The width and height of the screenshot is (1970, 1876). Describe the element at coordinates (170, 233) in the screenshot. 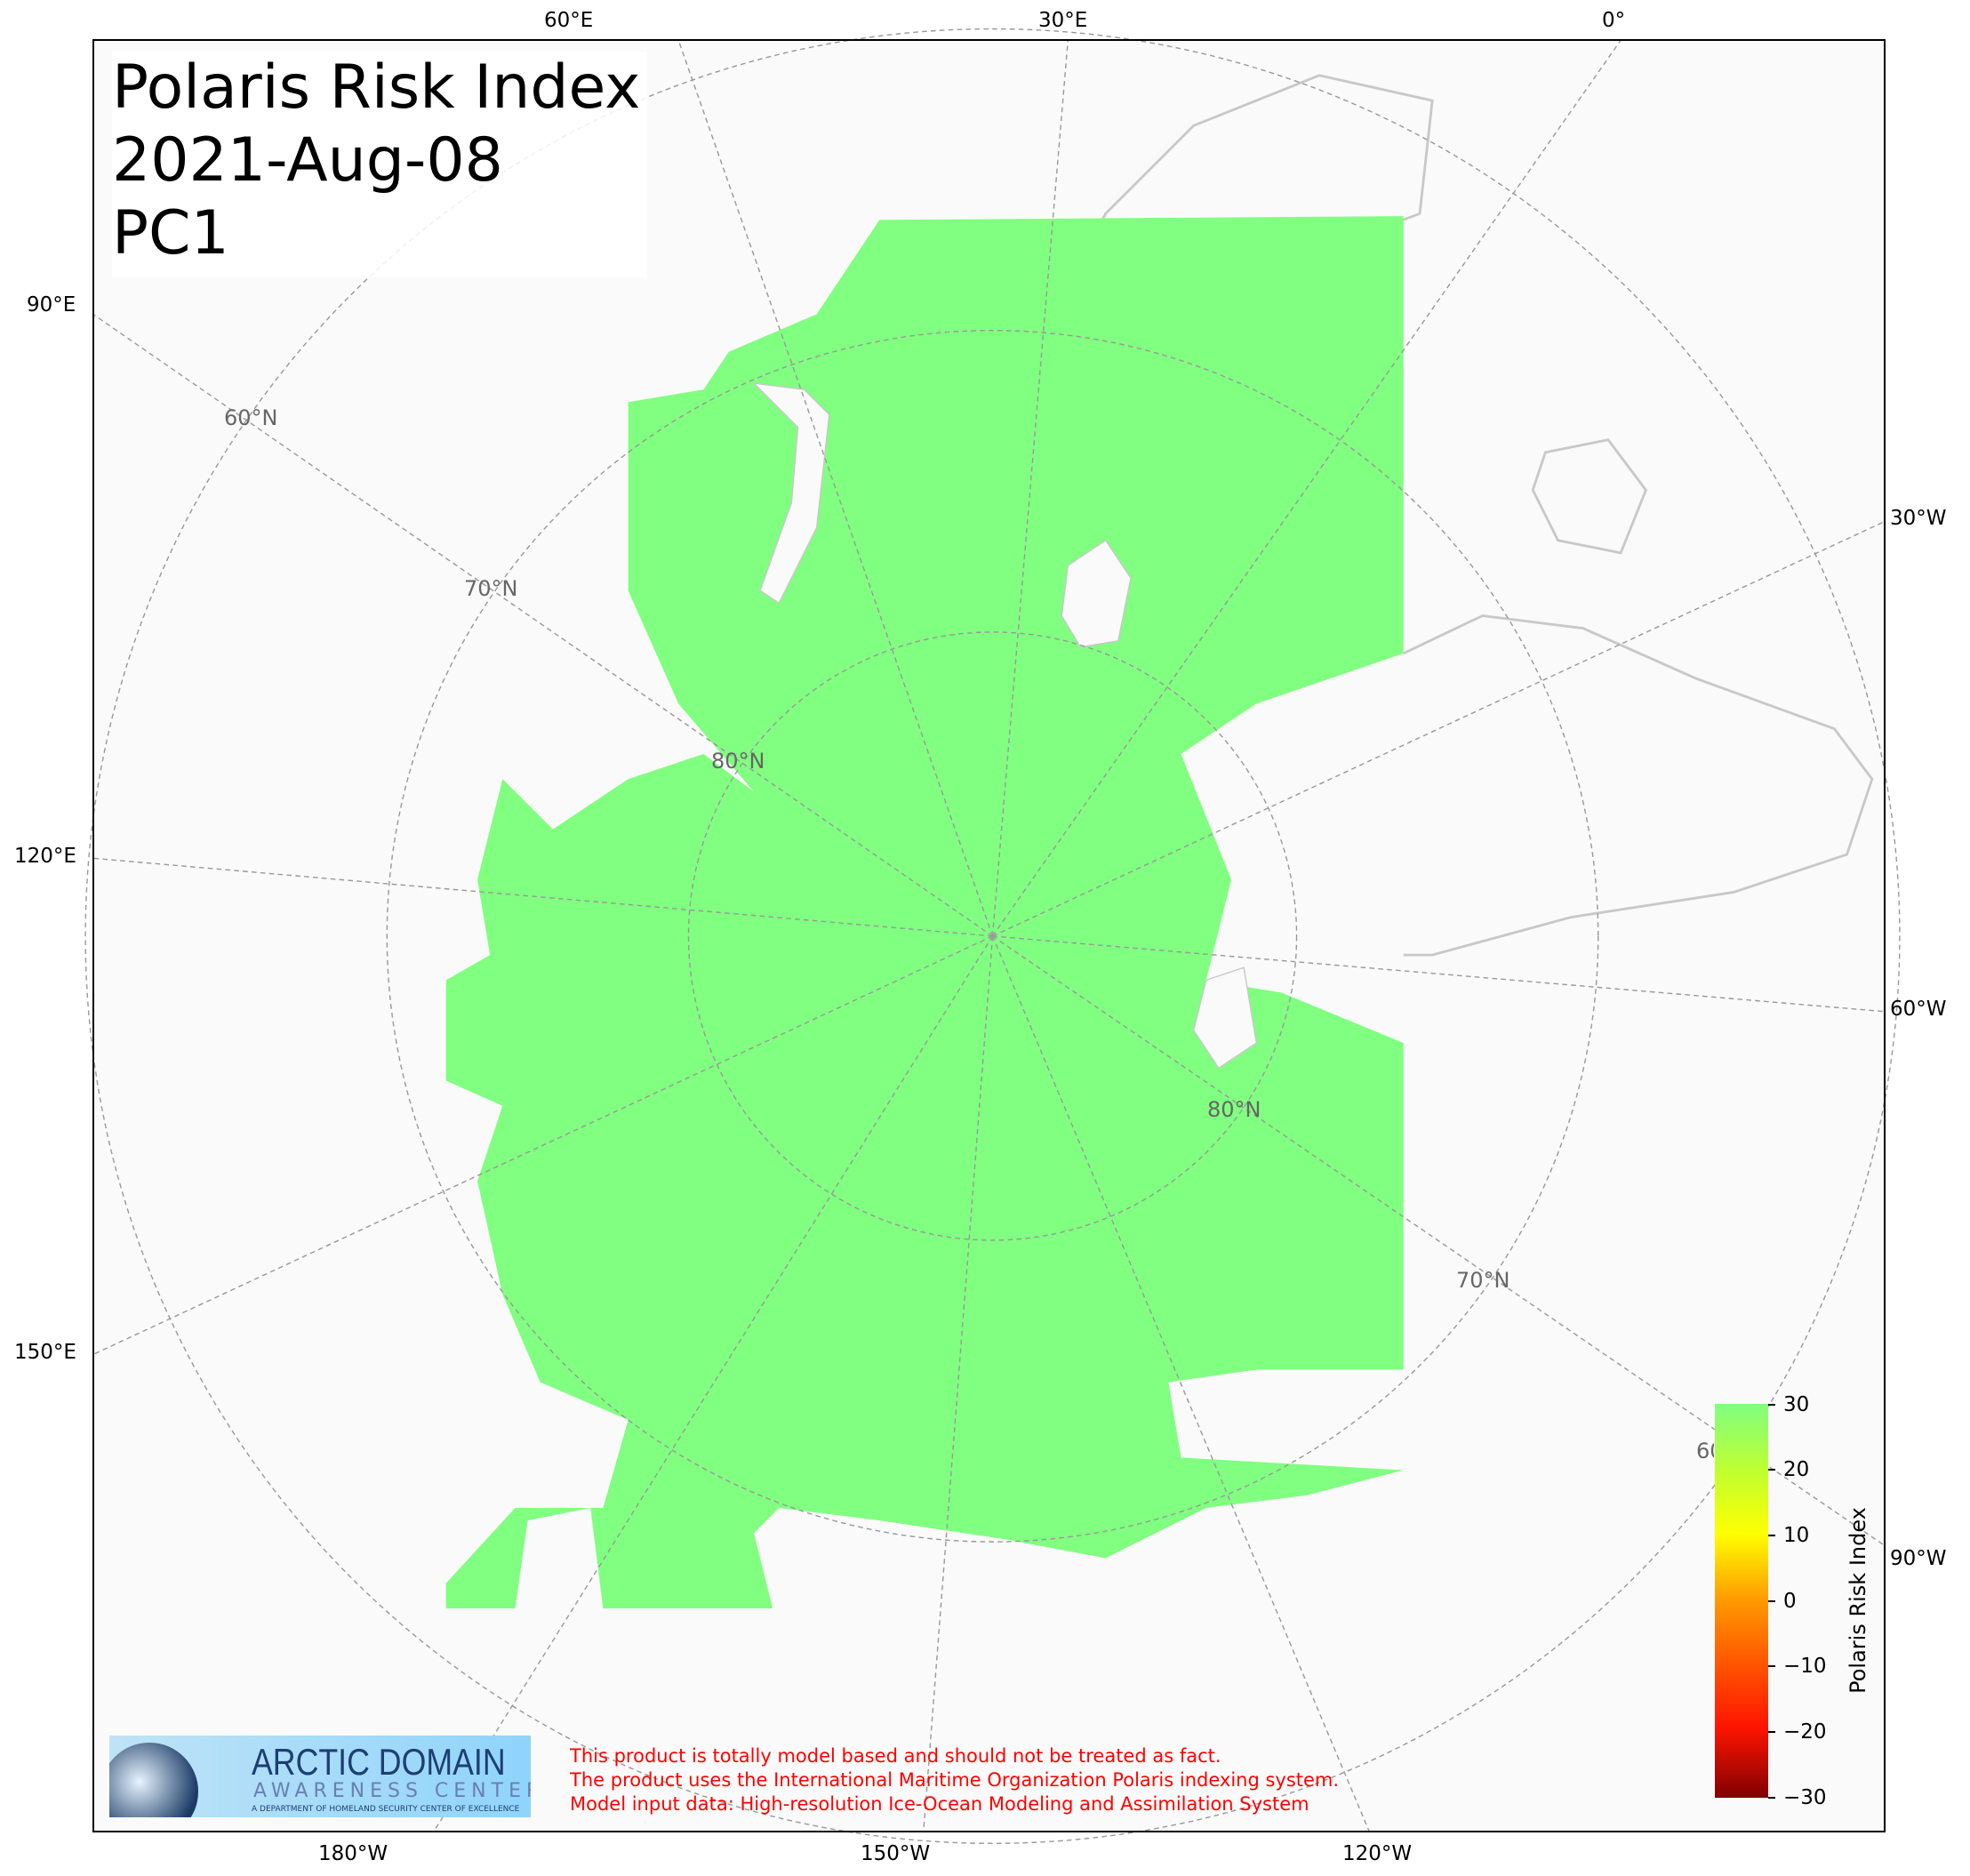

I see `title-line-3: PC1` at that location.